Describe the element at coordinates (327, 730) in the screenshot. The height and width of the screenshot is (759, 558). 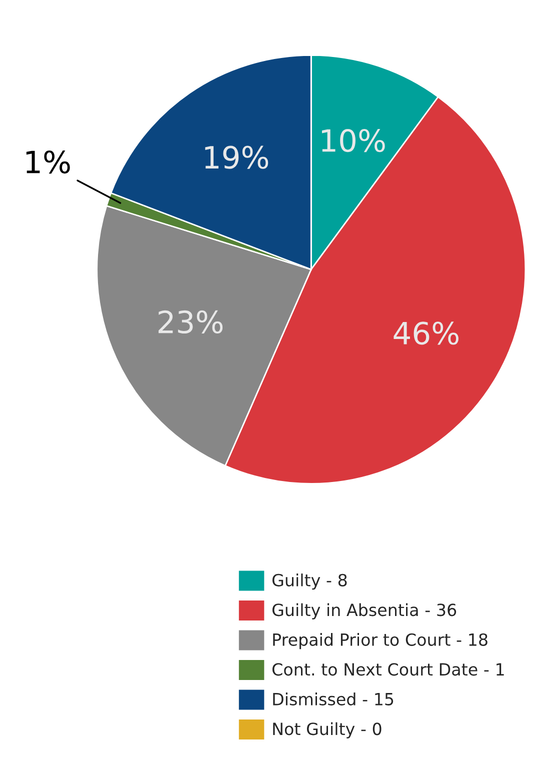
I see `legend-label: Not Guilty - 0` at that location.